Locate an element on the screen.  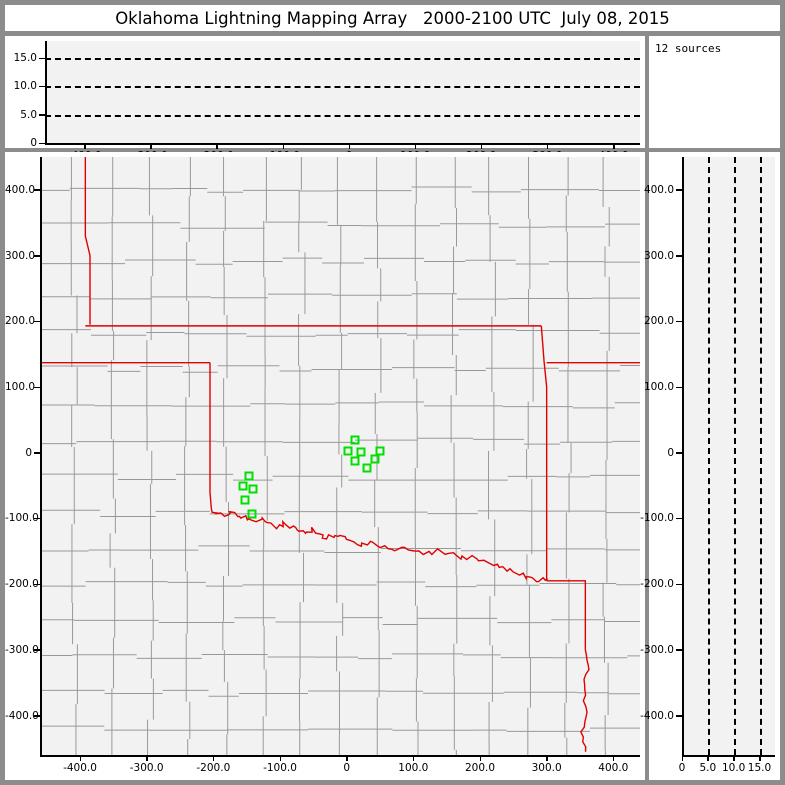
y-tick-label: 400.0 is located at coordinates (658, 189).